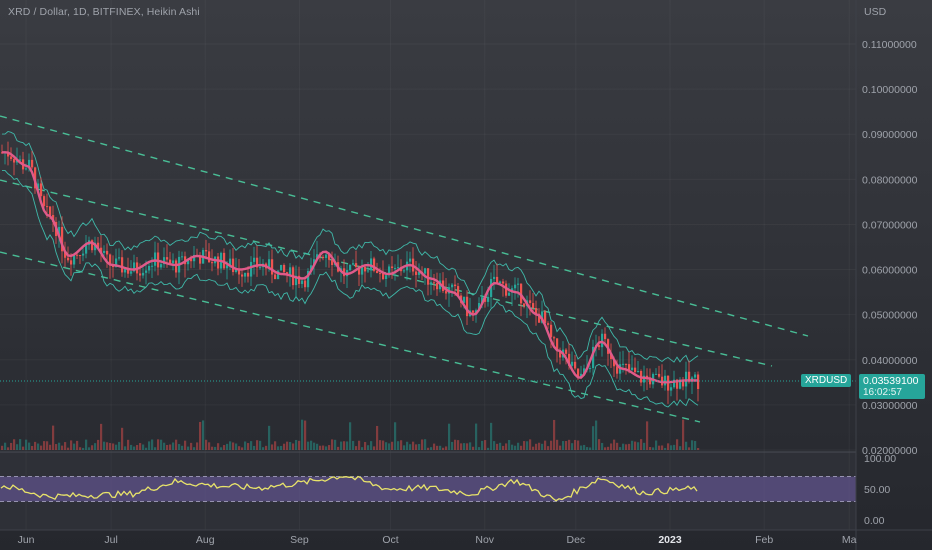  Describe the element at coordinates (104, 12) in the screenshot. I see `symbol-title: XRD / Dollar, 1D, BITFINEX, Heikin Ashi` at that location.